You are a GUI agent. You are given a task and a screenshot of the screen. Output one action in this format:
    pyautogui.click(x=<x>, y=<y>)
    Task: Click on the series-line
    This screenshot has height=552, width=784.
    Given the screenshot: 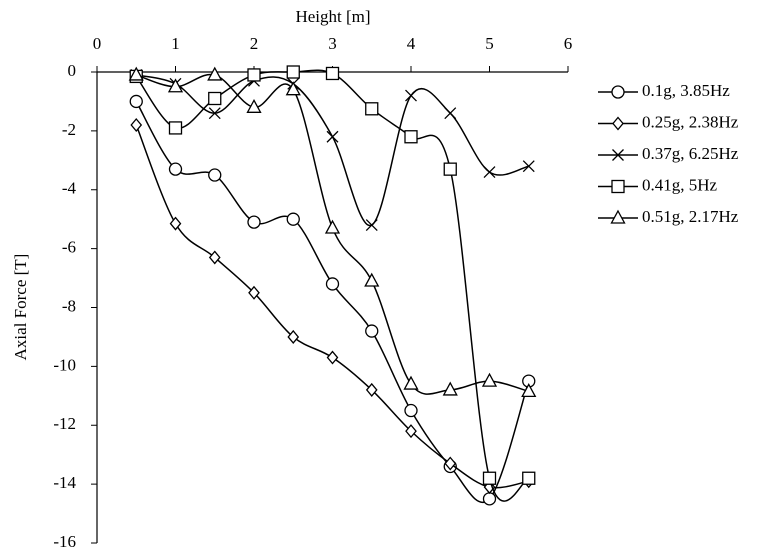 What is the action you would take?
    pyautogui.click(x=332, y=150)
    